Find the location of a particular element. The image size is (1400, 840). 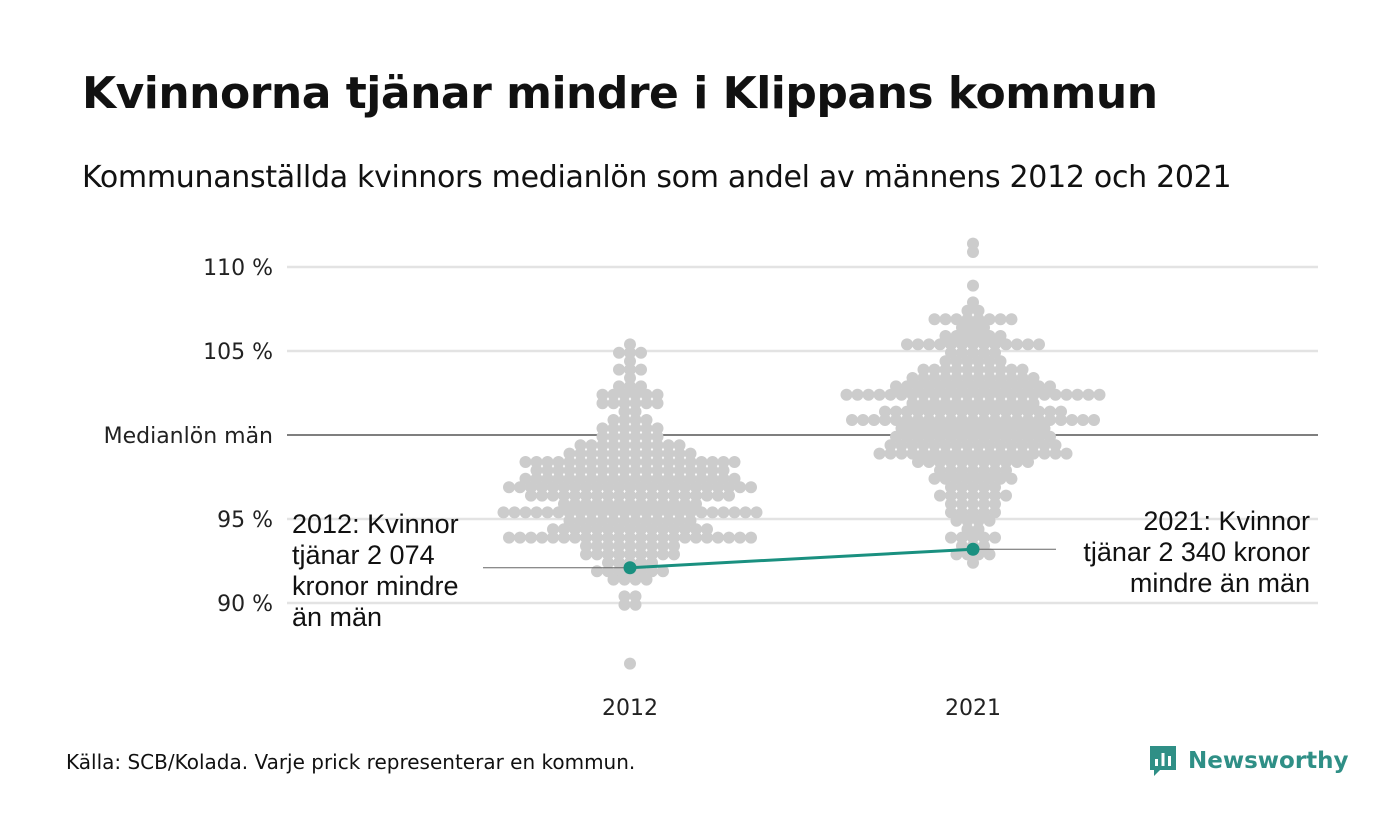

x-axis: 2012 2021 is located at coordinates (801, 708).